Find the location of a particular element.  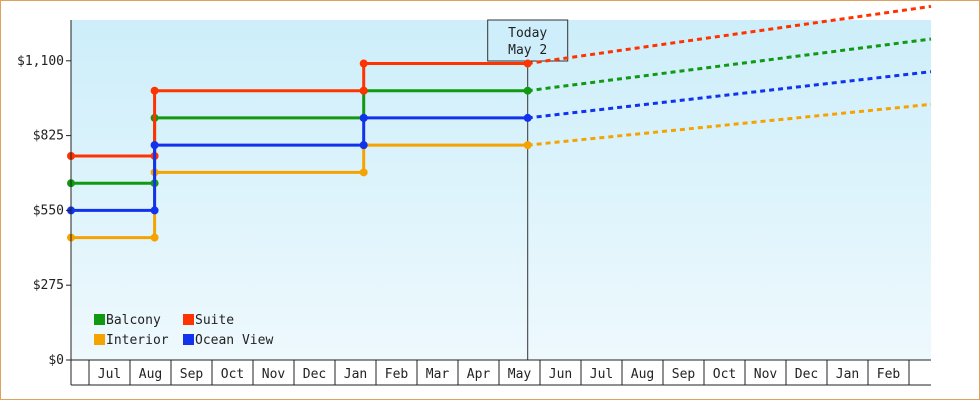

x-tick-label: Mar is located at coordinates (438, 374).